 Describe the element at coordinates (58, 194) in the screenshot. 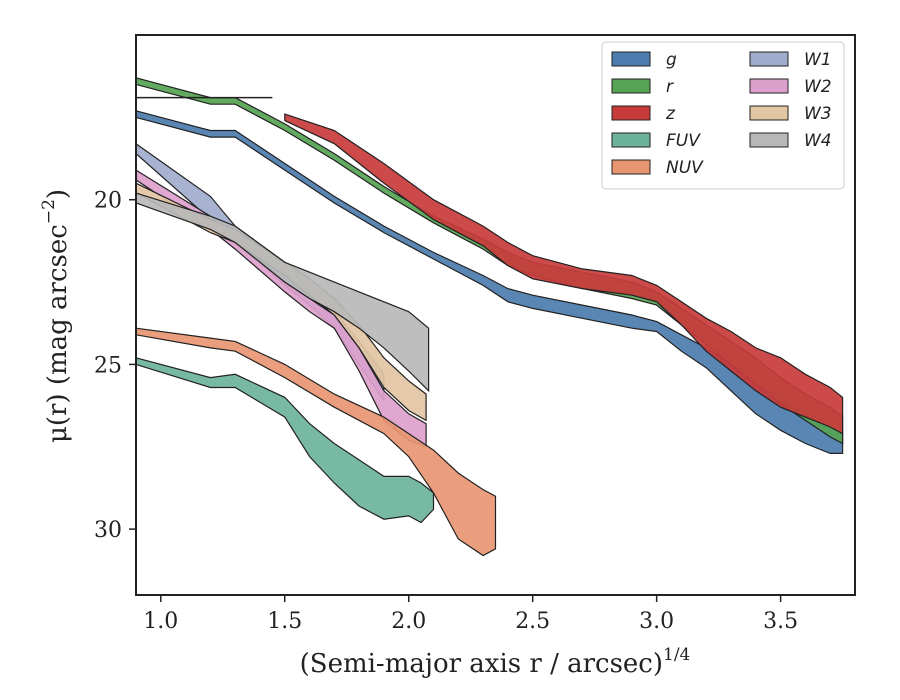

I see `y-axis-label-tail: )` at that location.